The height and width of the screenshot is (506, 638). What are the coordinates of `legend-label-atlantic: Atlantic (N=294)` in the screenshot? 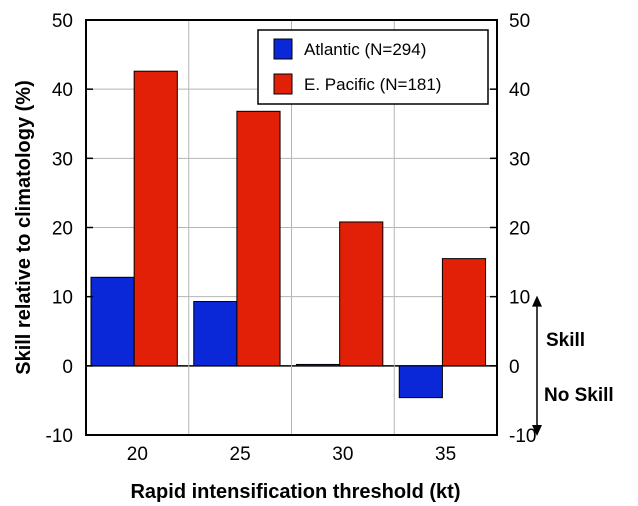 It's located at (365, 49).